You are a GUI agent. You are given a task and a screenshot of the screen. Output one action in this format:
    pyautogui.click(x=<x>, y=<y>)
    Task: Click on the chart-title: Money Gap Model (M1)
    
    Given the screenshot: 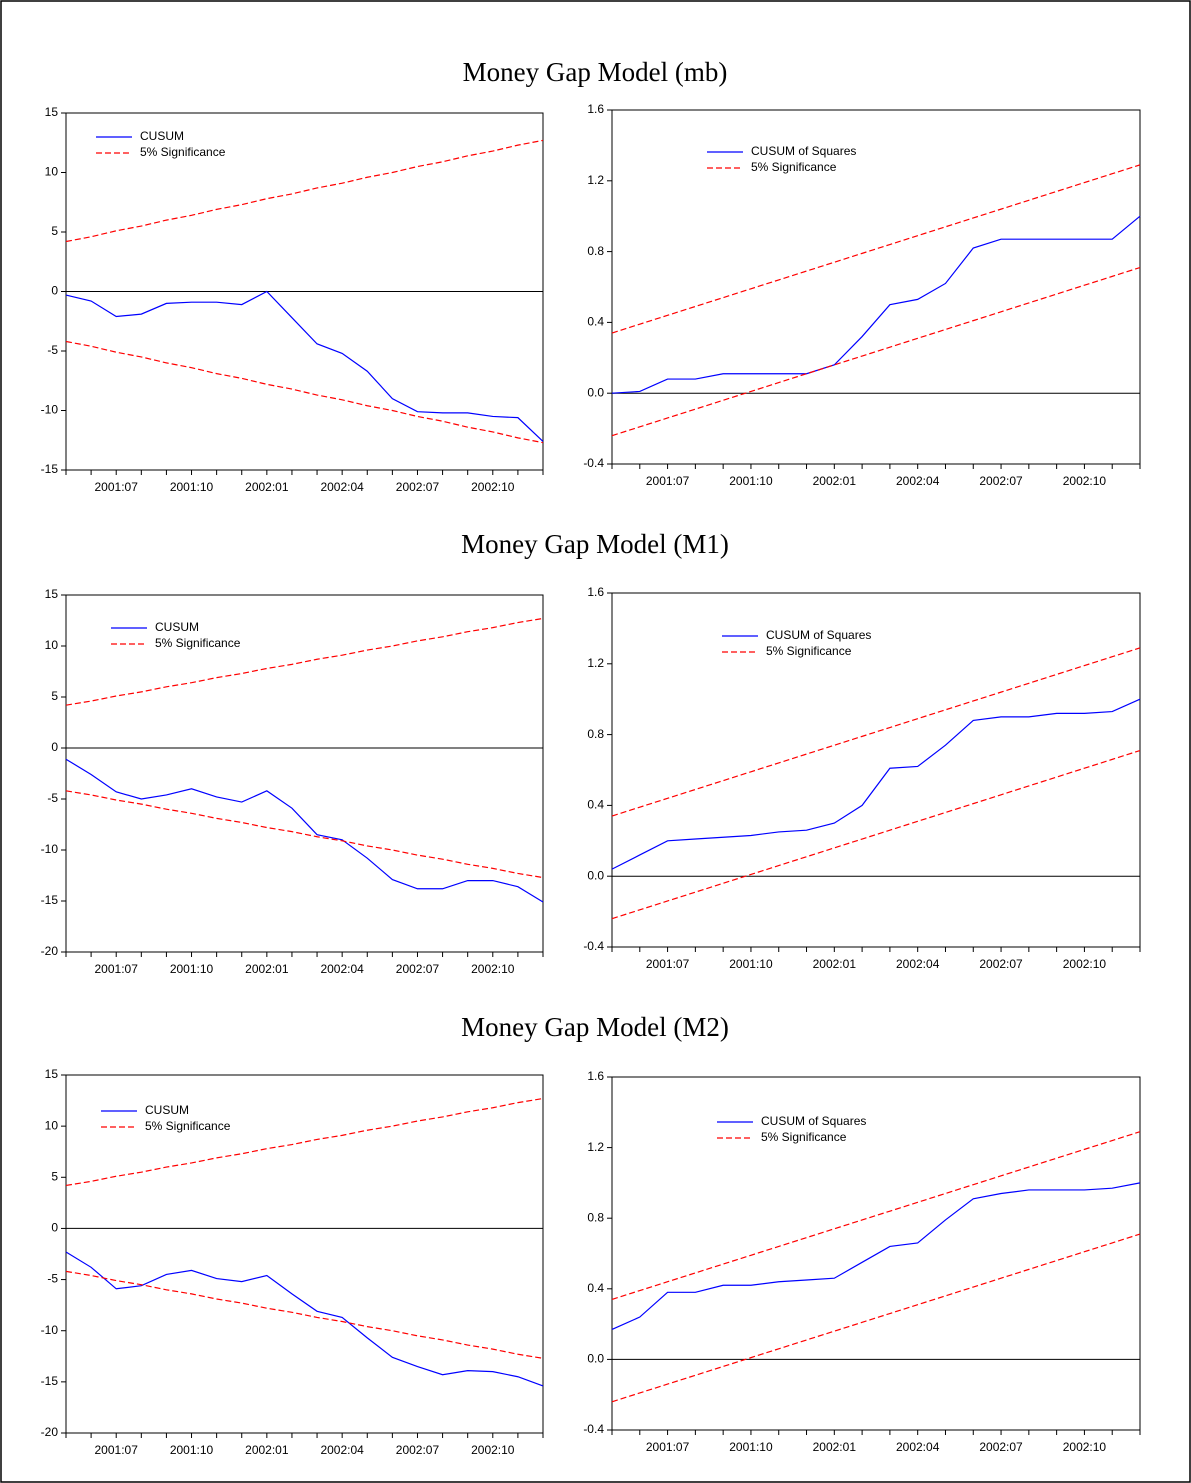 What is the action you would take?
    pyautogui.click(x=595, y=544)
    